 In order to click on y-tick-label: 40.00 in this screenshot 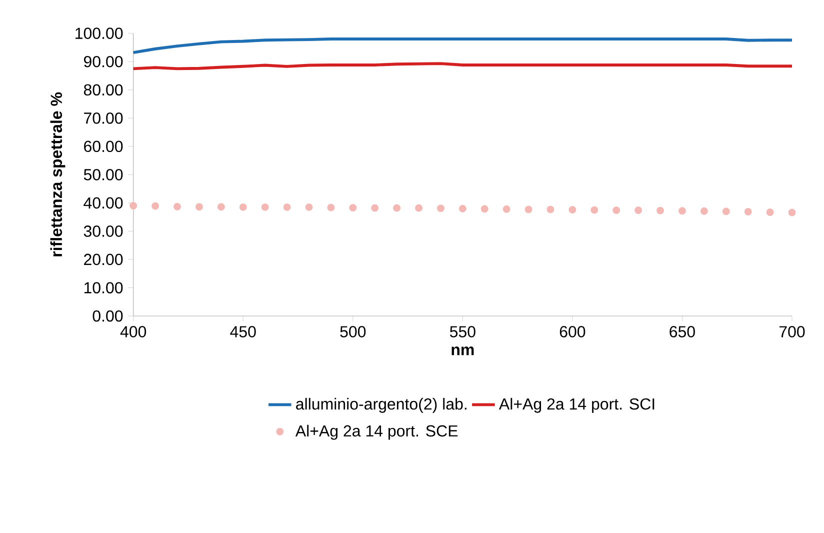, I will do `click(103, 202)`.